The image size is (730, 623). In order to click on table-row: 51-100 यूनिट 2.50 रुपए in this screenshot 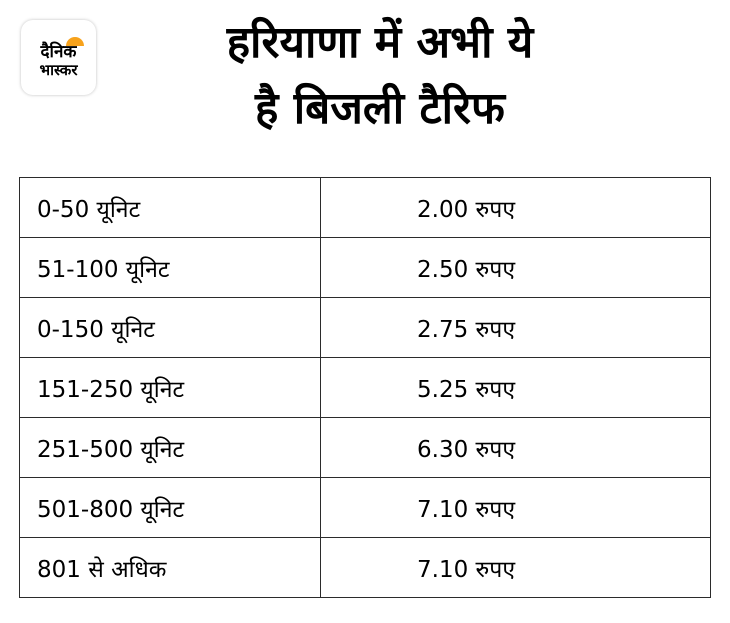, I will do `click(365, 267)`.